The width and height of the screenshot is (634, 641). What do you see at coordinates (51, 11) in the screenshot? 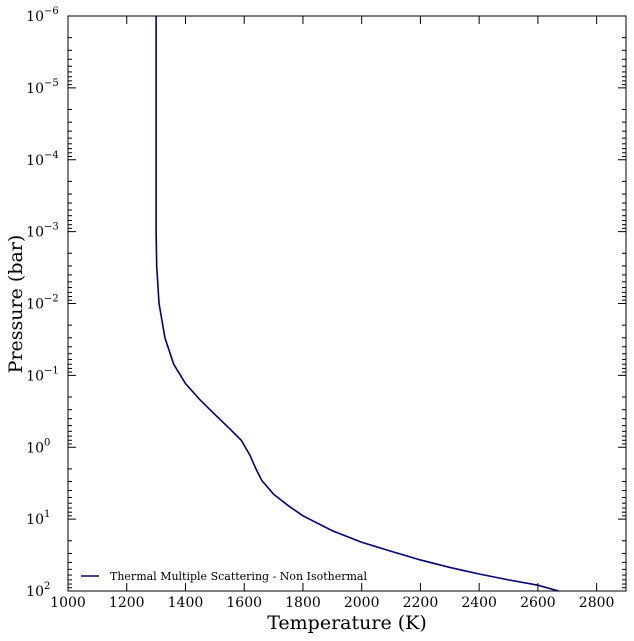
I see `y-tick-exponent: −6` at bounding box center [51, 11].